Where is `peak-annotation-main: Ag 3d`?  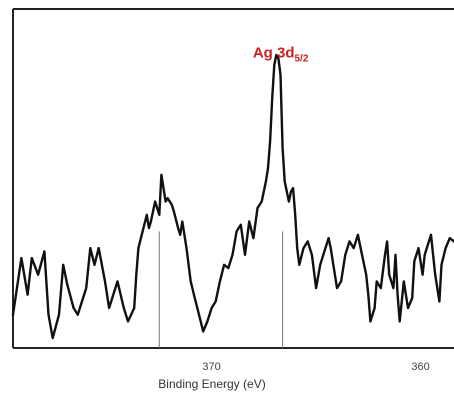
peak-annotation-main: Ag 3d is located at coordinates (274, 52).